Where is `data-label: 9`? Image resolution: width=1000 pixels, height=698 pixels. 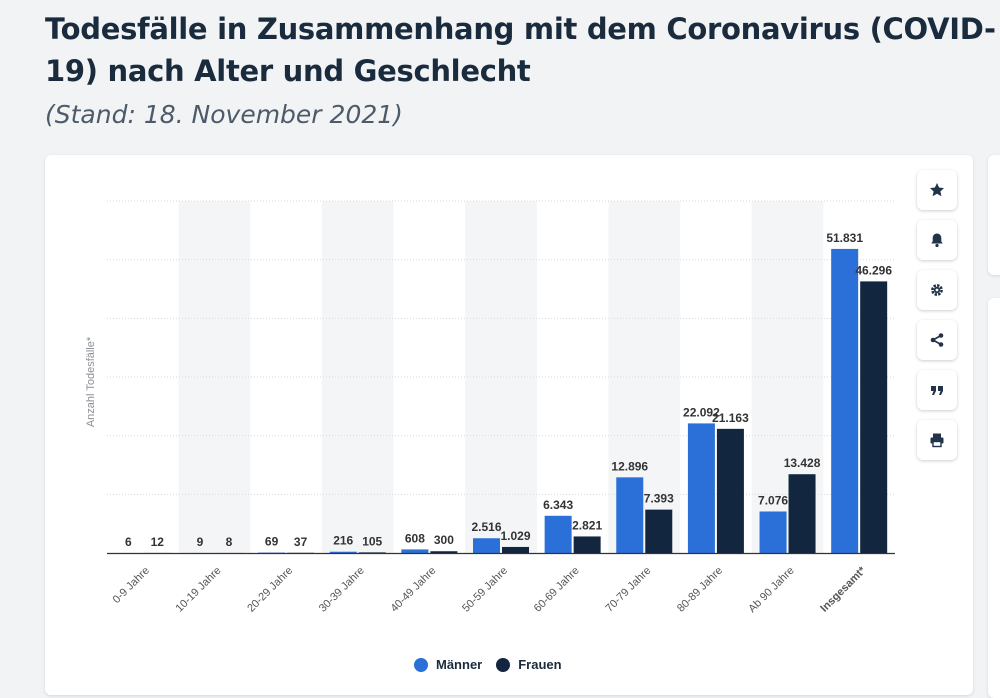
data-label: 9 is located at coordinates (200, 542).